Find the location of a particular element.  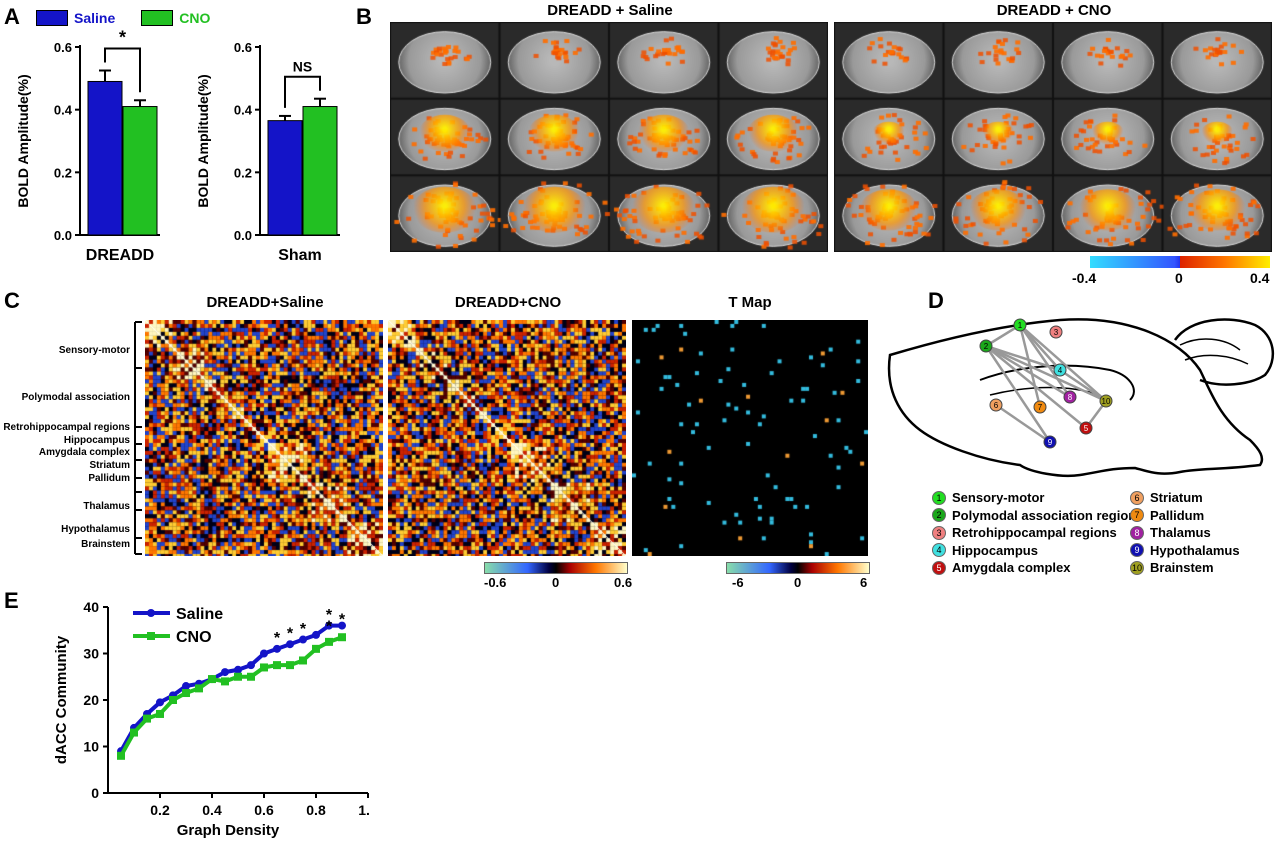

panel-letter-a: A is located at coordinates (12, 16).